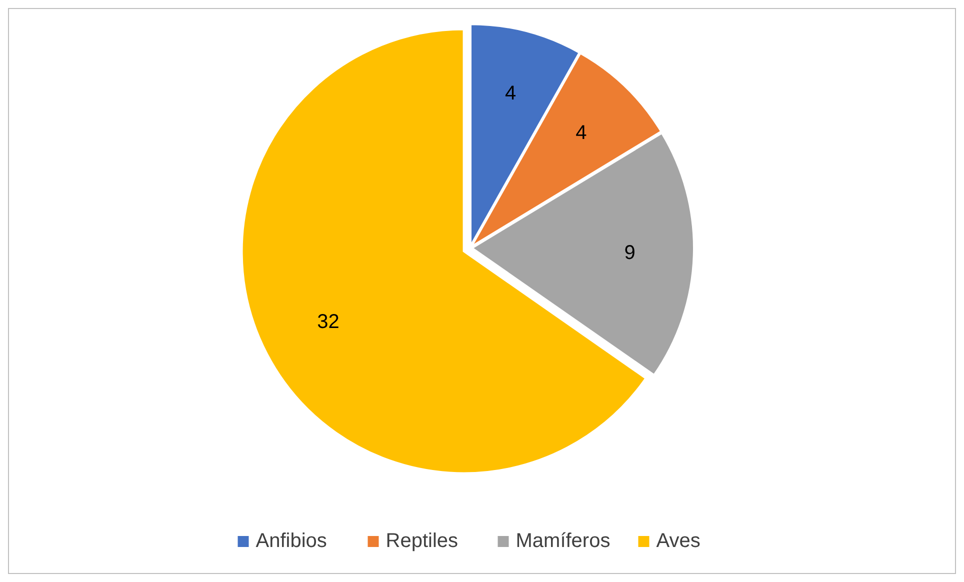 This screenshot has width=964, height=582. Describe the element at coordinates (291, 541) in the screenshot. I see `legend-label: Anfibios` at that location.